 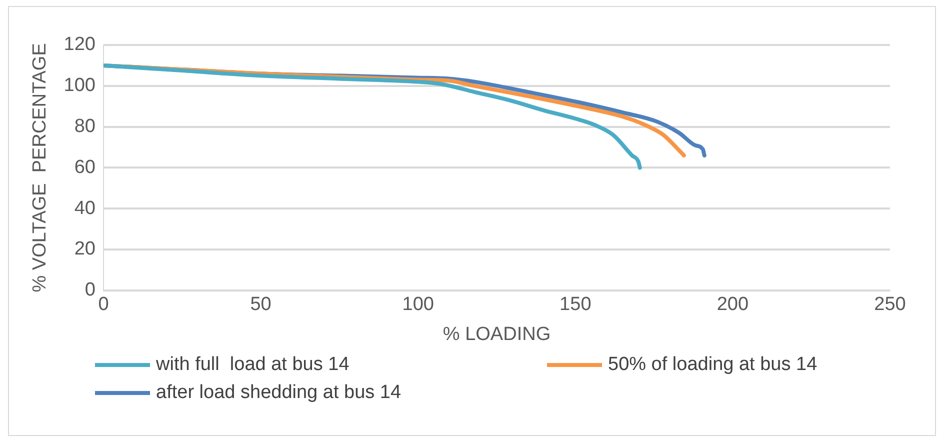 What do you see at coordinates (90, 290) in the screenshot?
I see `y-tick-label: 0` at bounding box center [90, 290].